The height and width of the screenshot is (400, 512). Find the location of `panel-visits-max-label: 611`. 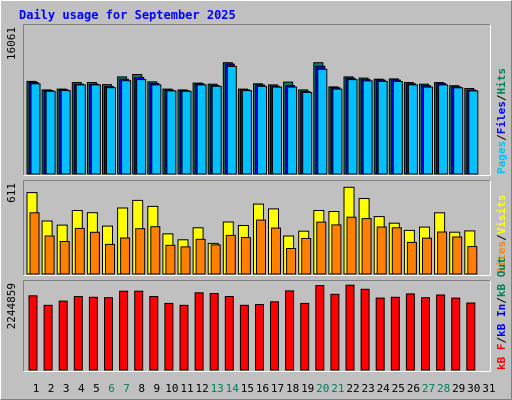

panel-visits-max-label: 611 is located at coordinates (11, 193).